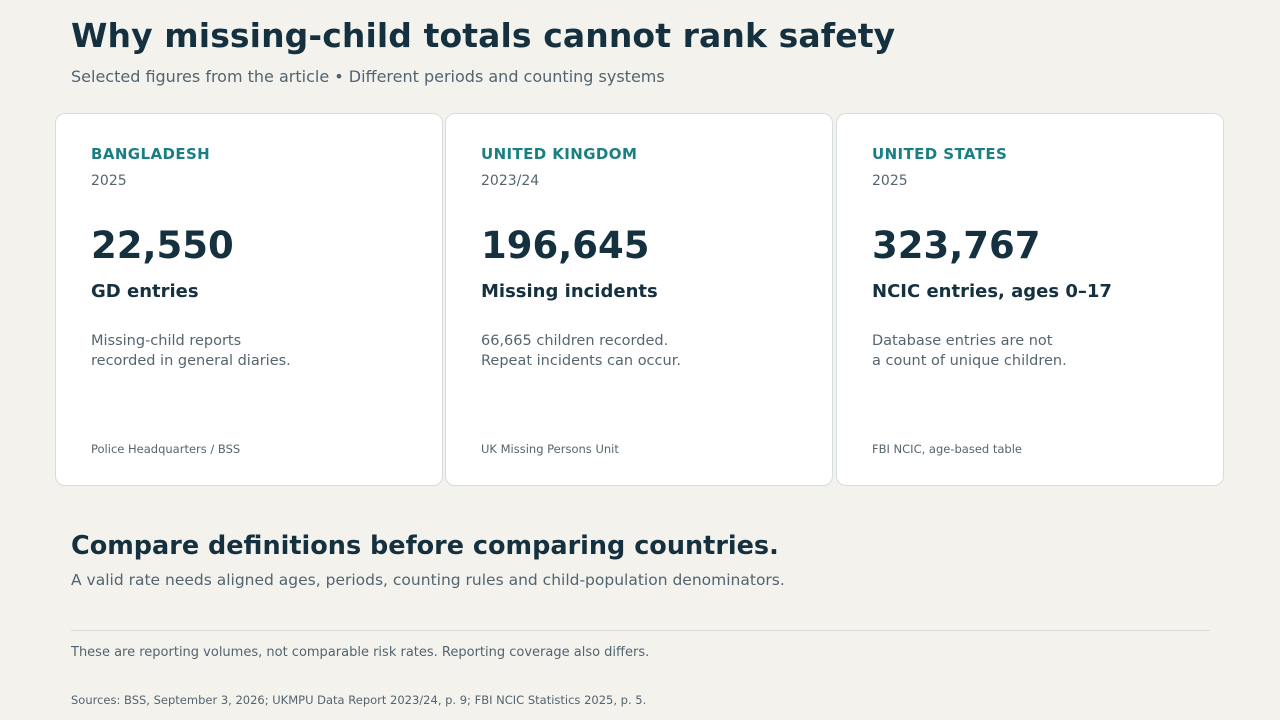  Describe the element at coordinates (569, 291) in the screenshot. I see `card-metric: Missing incidents` at that location.